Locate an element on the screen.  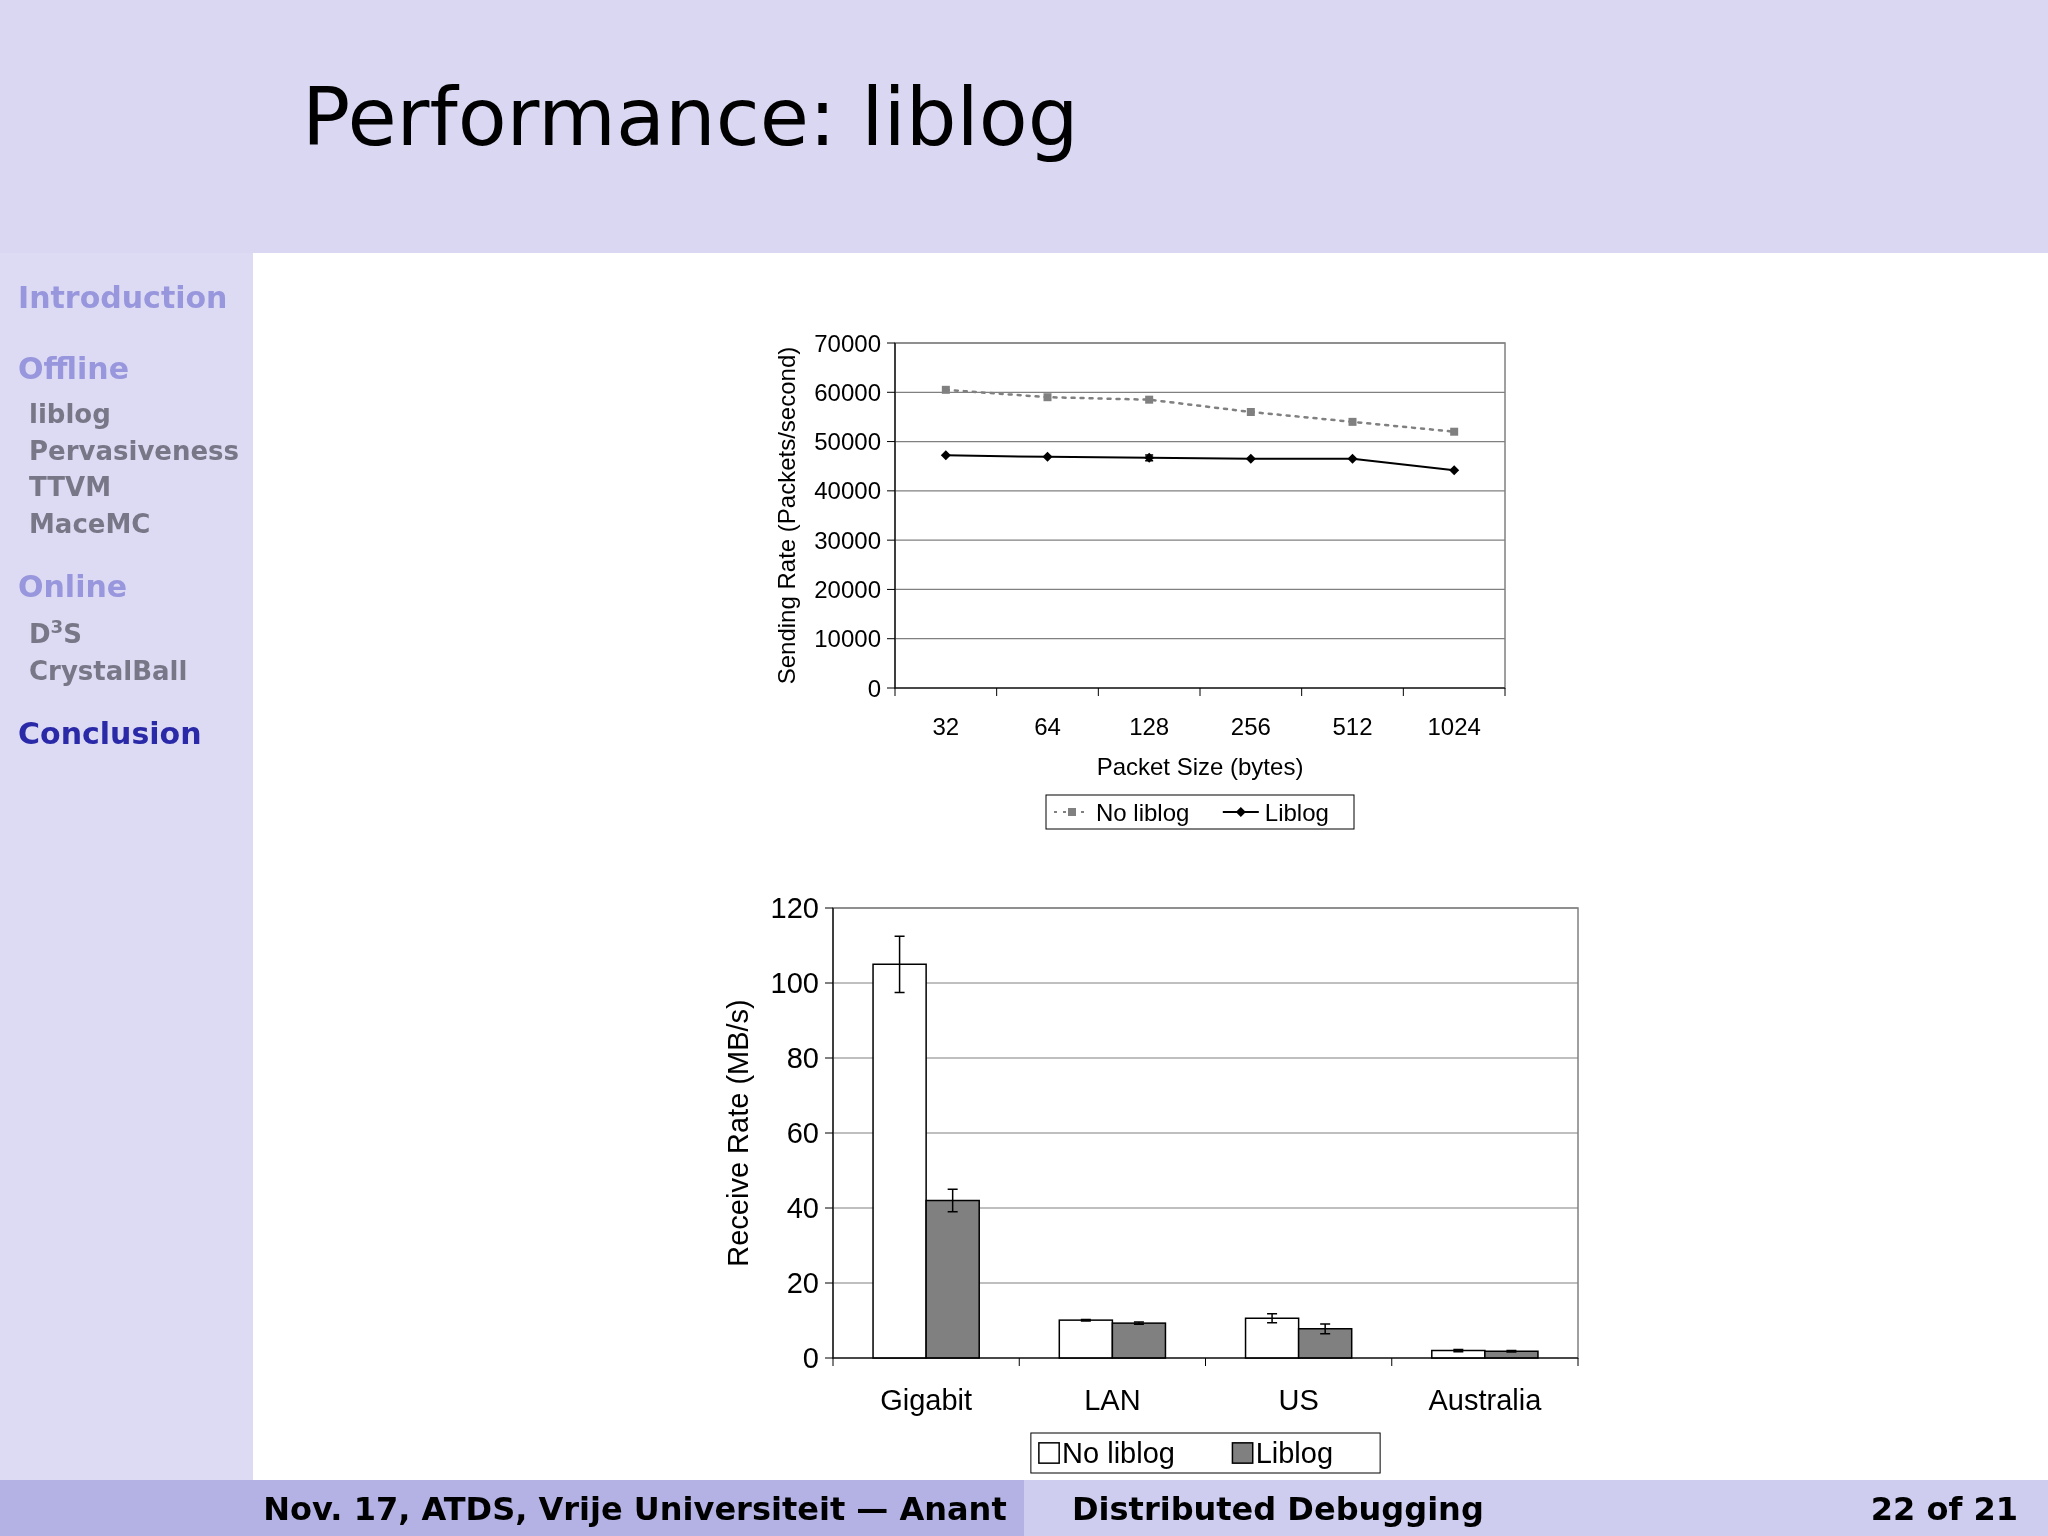
text: TTVM is located at coordinates (70, 487).